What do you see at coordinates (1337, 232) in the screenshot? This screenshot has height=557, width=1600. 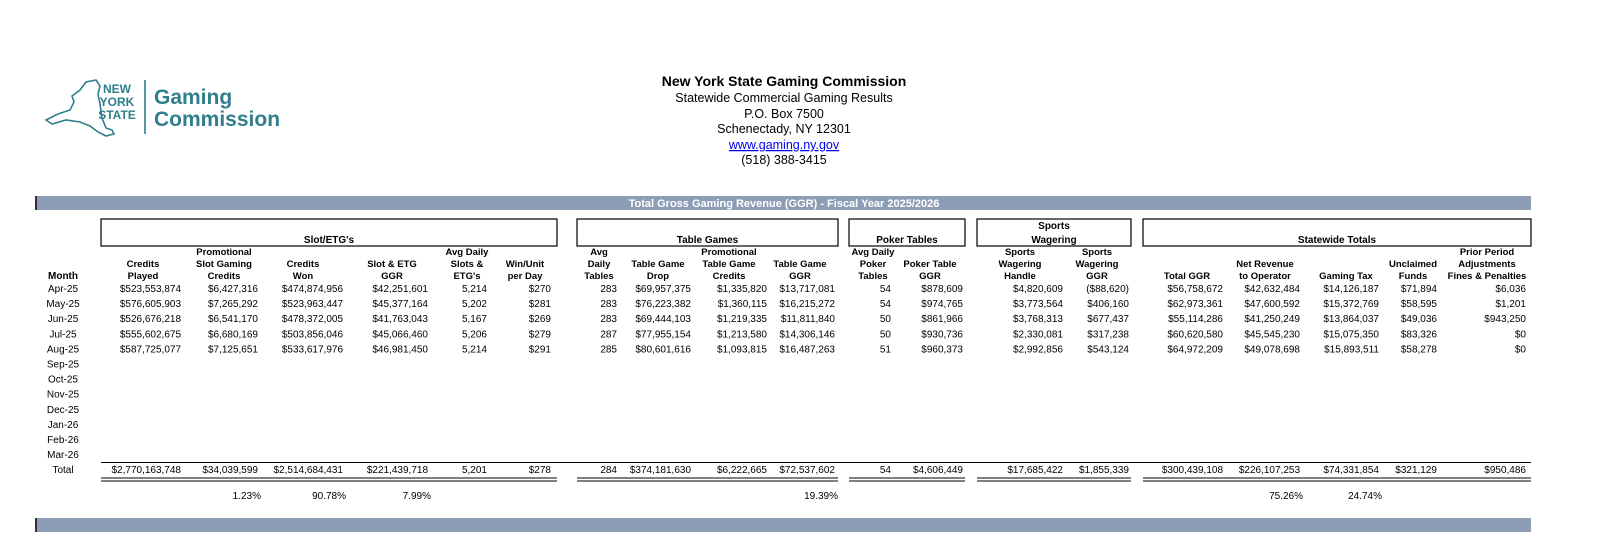 I see `group-box` at bounding box center [1337, 232].